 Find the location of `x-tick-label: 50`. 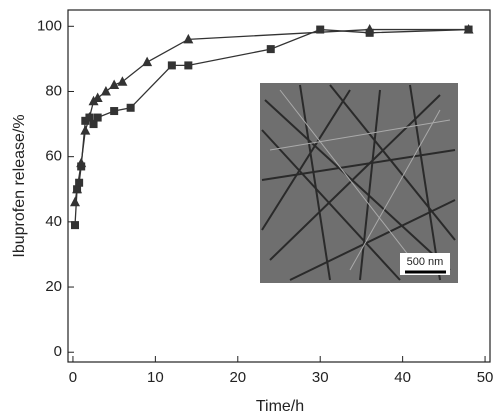

x-tick-label: 50 is located at coordinates (485, 377).